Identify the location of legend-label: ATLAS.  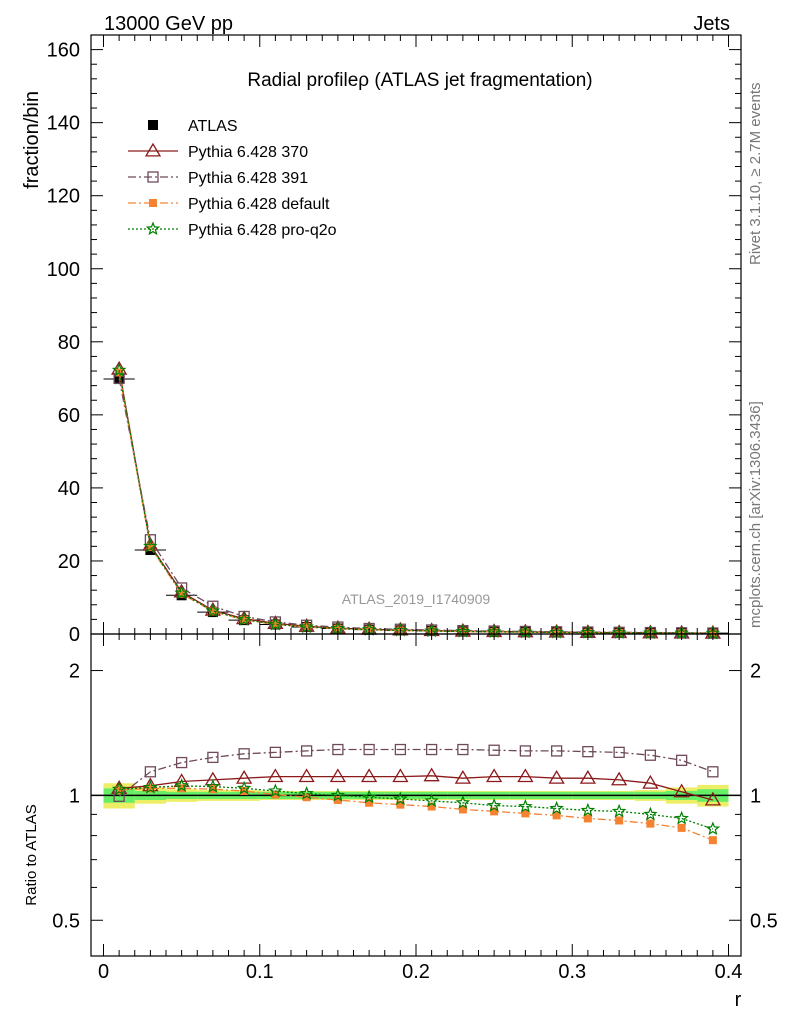
(213, 126).